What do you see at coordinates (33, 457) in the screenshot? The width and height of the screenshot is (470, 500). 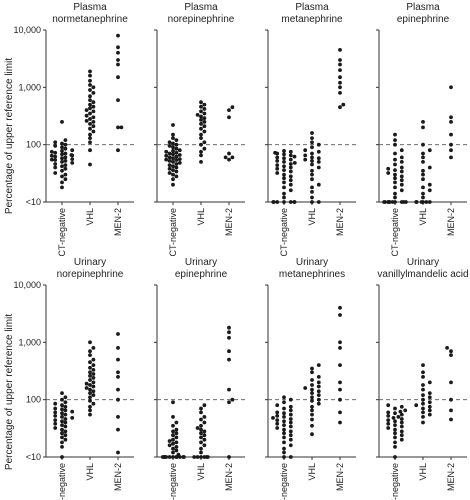 I see `y-tick-label: <10` at bounding box center [33, 457].